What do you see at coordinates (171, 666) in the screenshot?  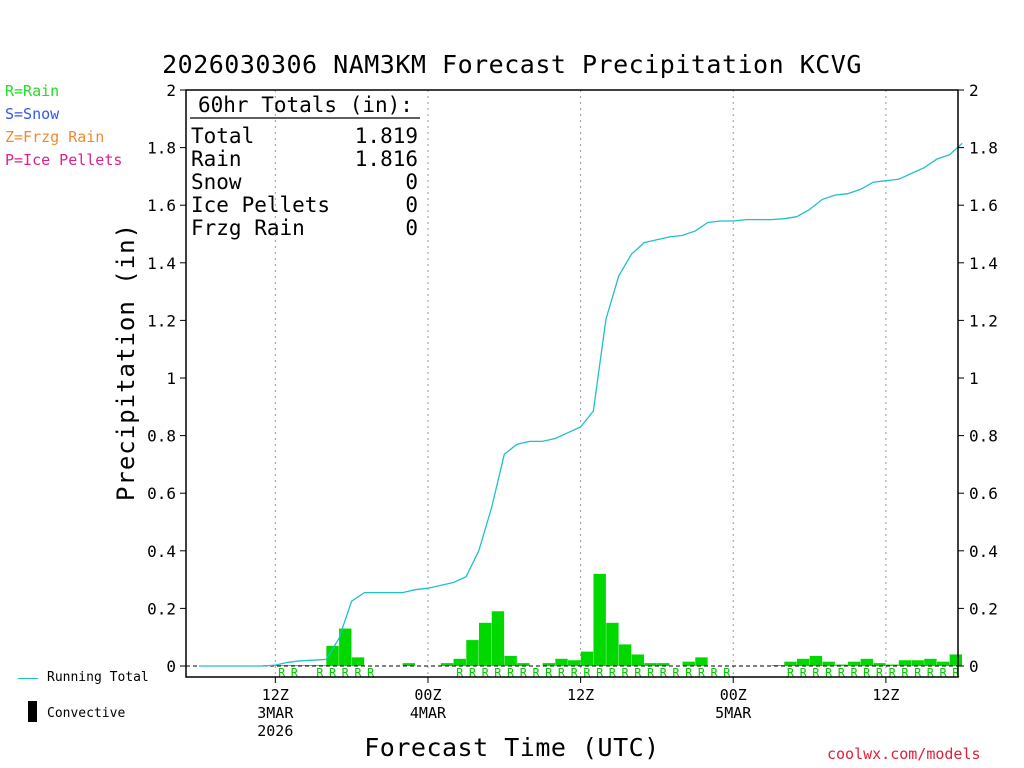 I see `y-tick-label-left: 0` at bounding box center [171, 666].